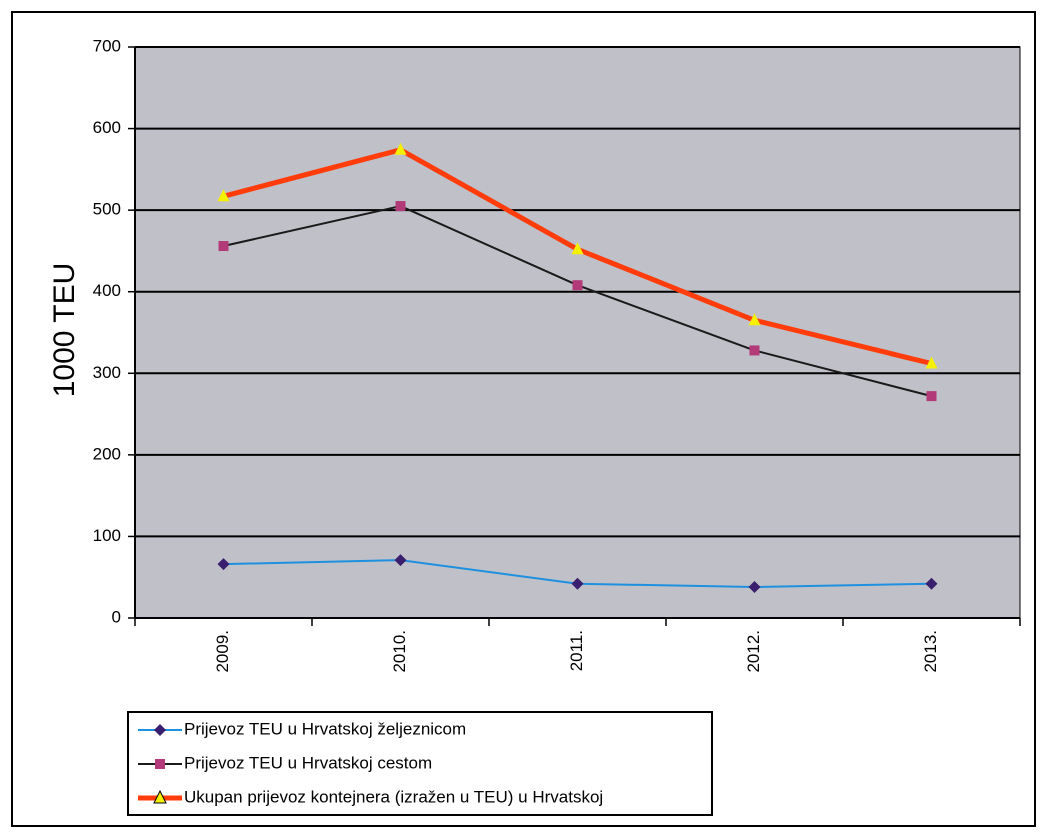 Image resolution: width=1041 pixels, height=838 pixels. I want to click on x-tick-label: 2012., so click(753, 651).